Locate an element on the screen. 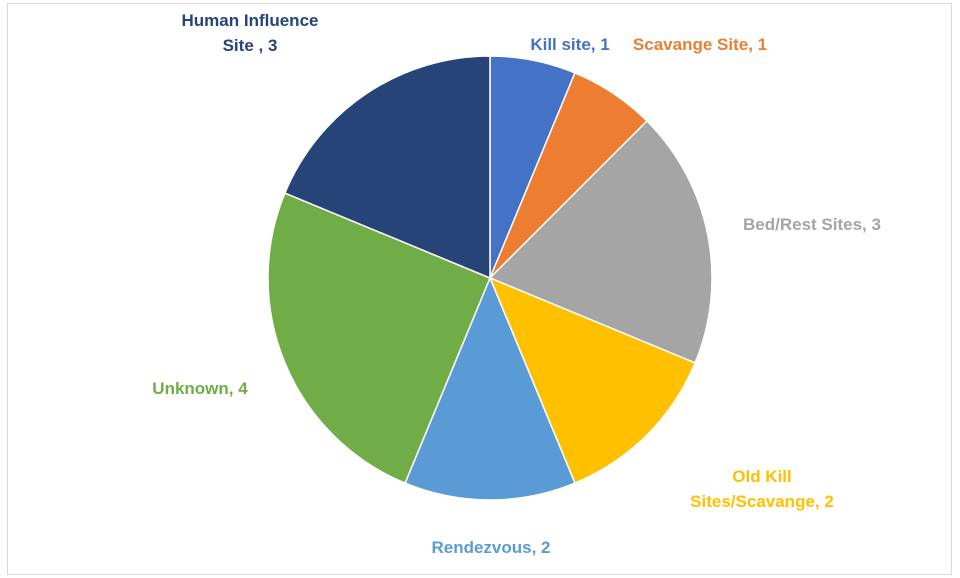 The image size is (960, 578). data-label: Human Influence Site , 3 is located at coordinates (250, 33).